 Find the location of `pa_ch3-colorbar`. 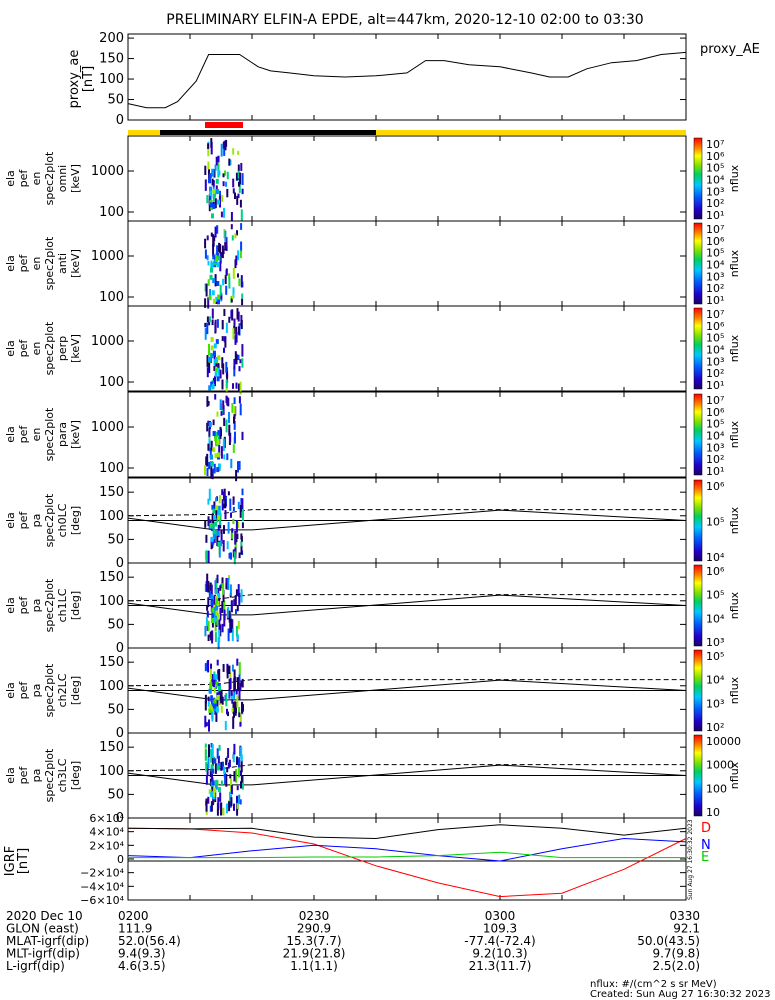

pa_ch3-colorbar is located at coordinates (698, 775).